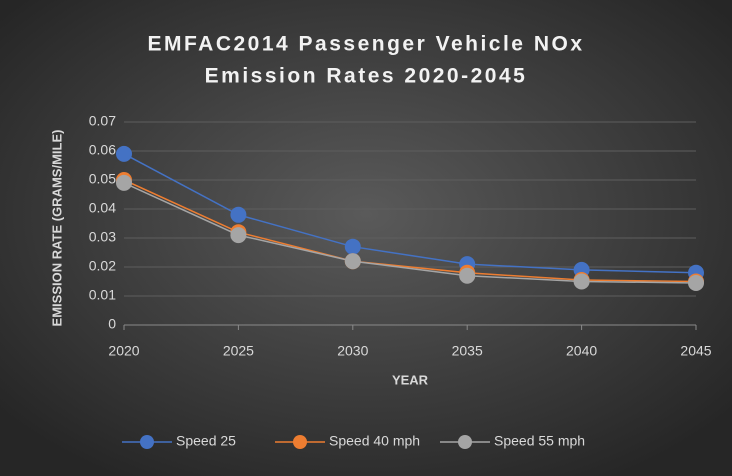 The height and width of the screenshot is (476, 732). What do you see at coordinates (352, 351) in the screenshot?
I see `x-tick-label: 2030` at bounding box center [352, 351].